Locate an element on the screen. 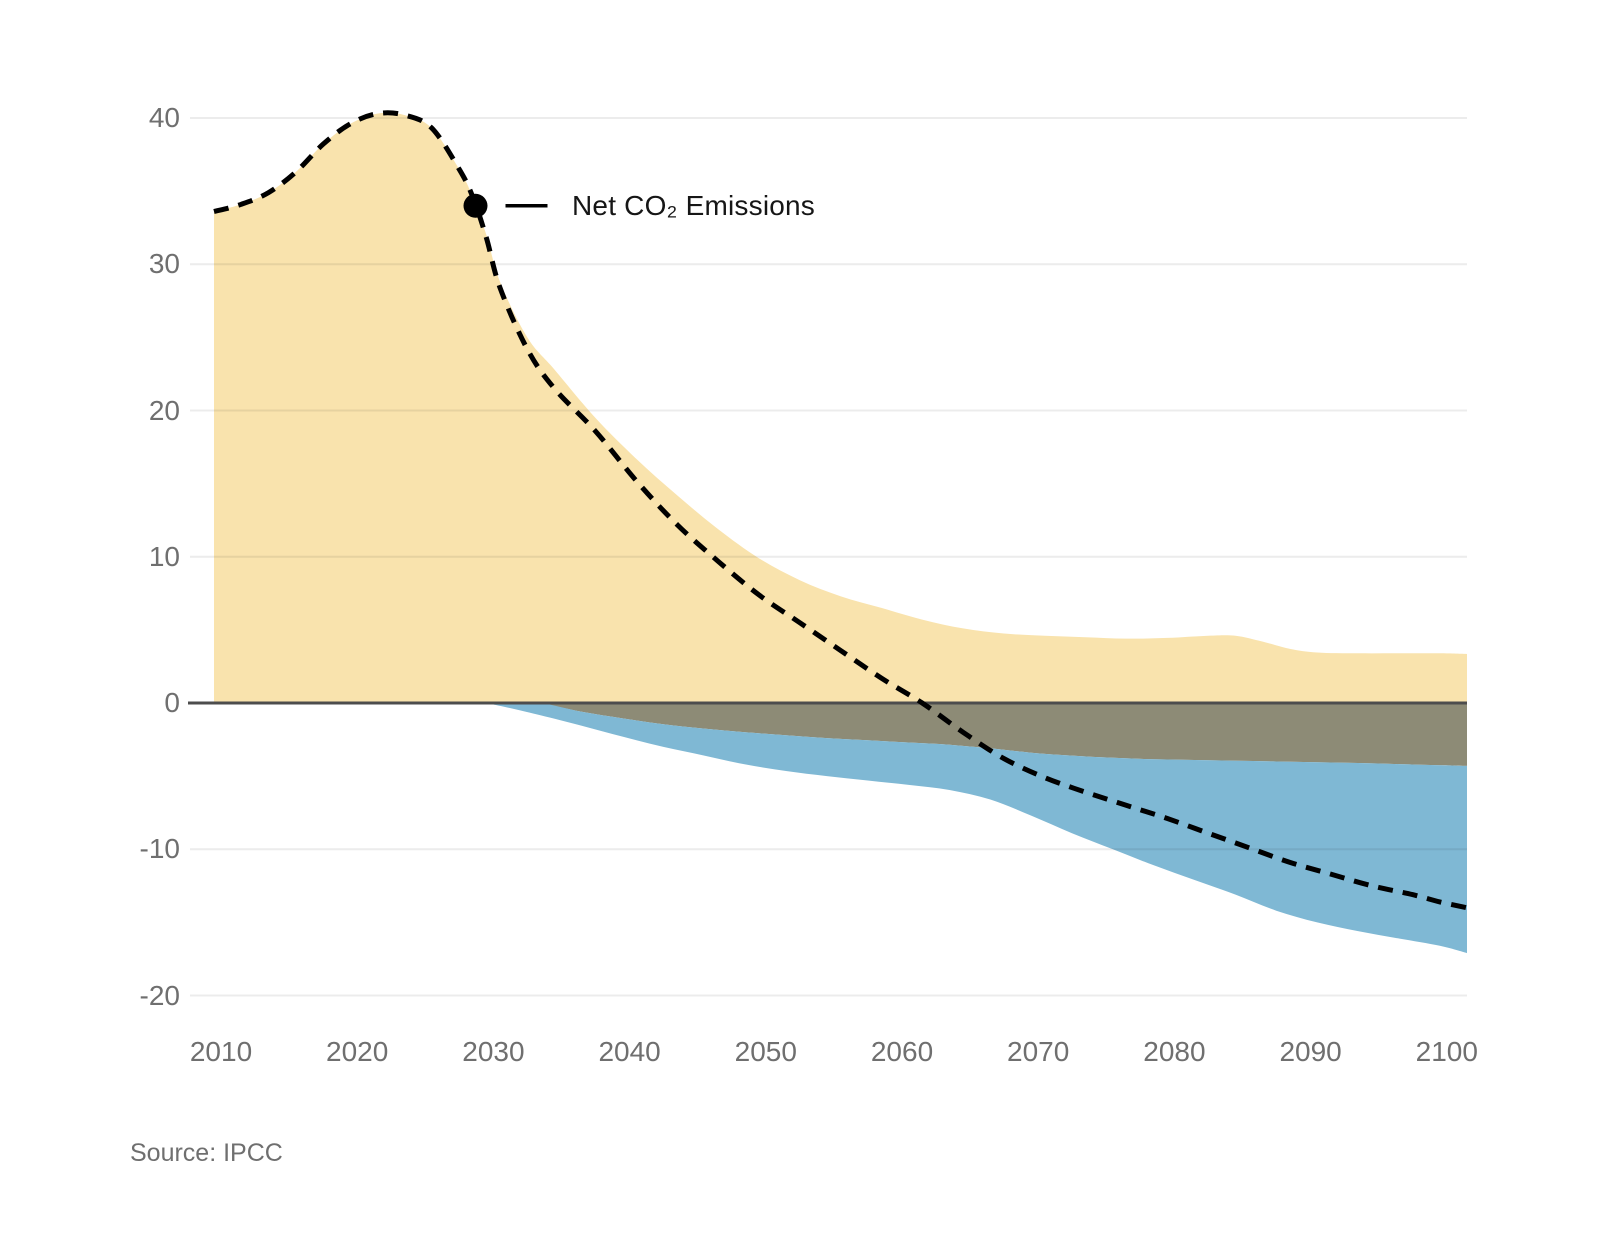  y-tick-label: 30 is located at coordinates (164, 264).